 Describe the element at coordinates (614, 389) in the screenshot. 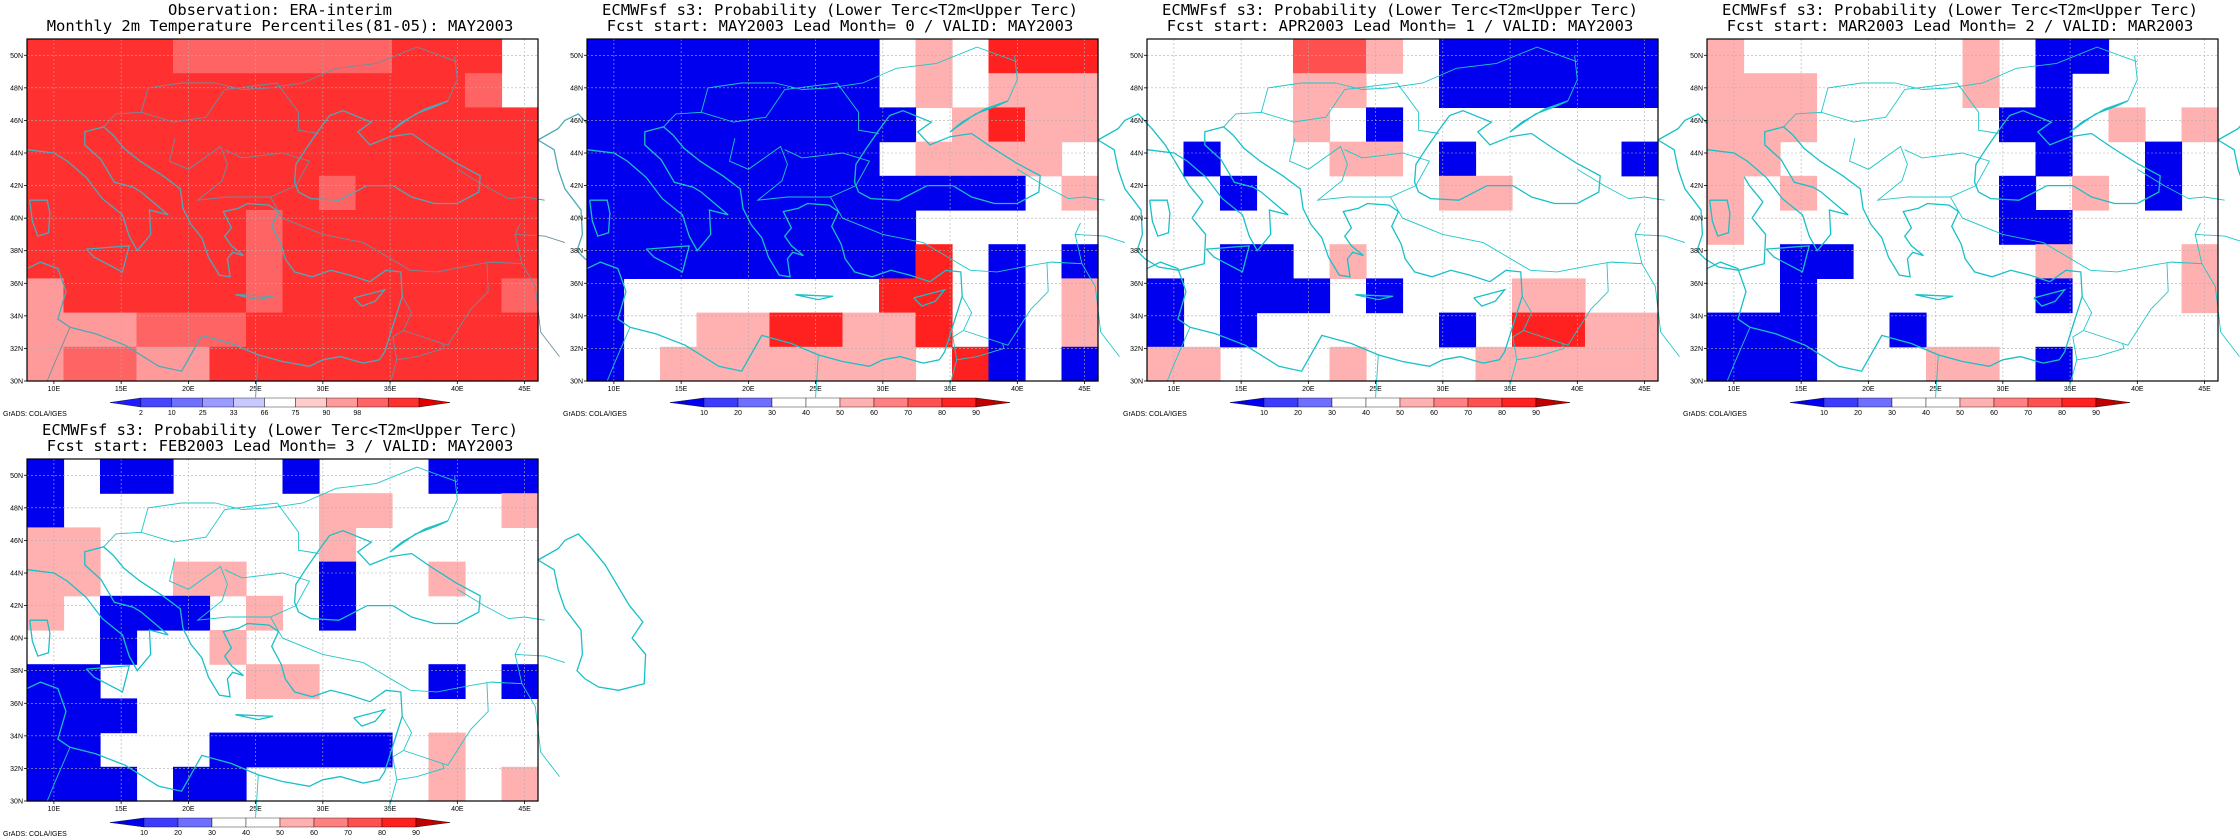

I see `lon-tick-label: 10E` at that location.